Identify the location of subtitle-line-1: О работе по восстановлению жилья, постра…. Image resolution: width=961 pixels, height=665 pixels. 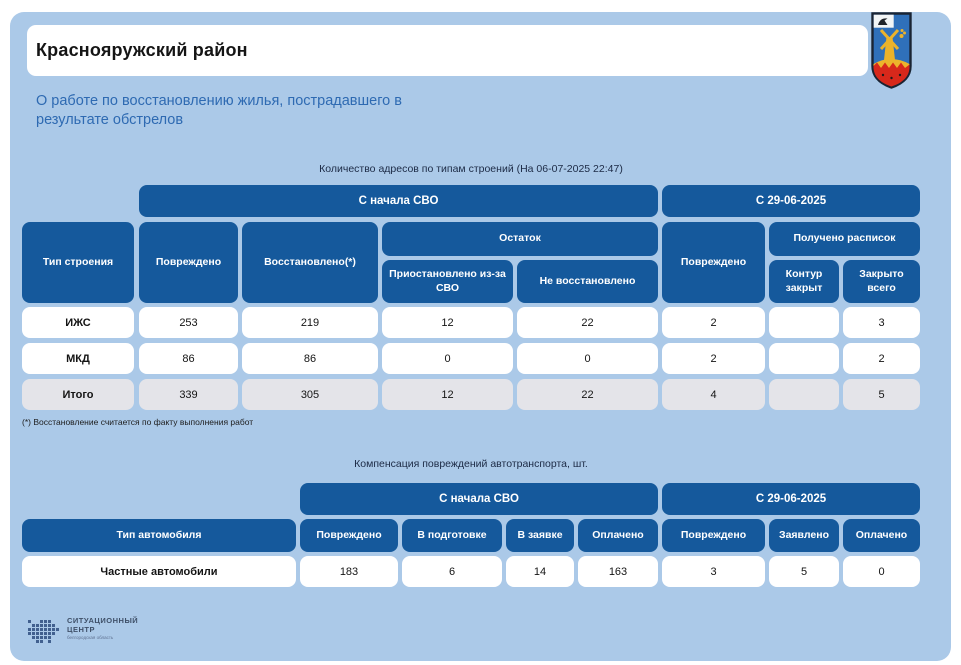
(219, 101).